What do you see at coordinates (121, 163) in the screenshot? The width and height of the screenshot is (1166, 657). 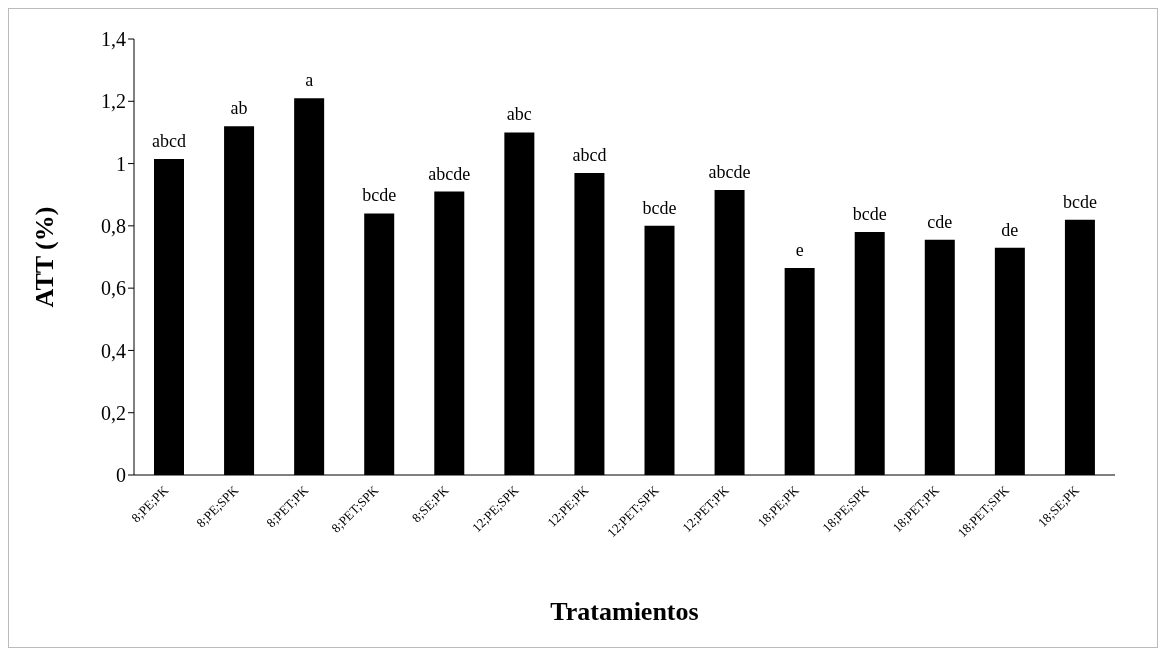 I see `y-tick-label: 1` at bounding box center [121, 163].